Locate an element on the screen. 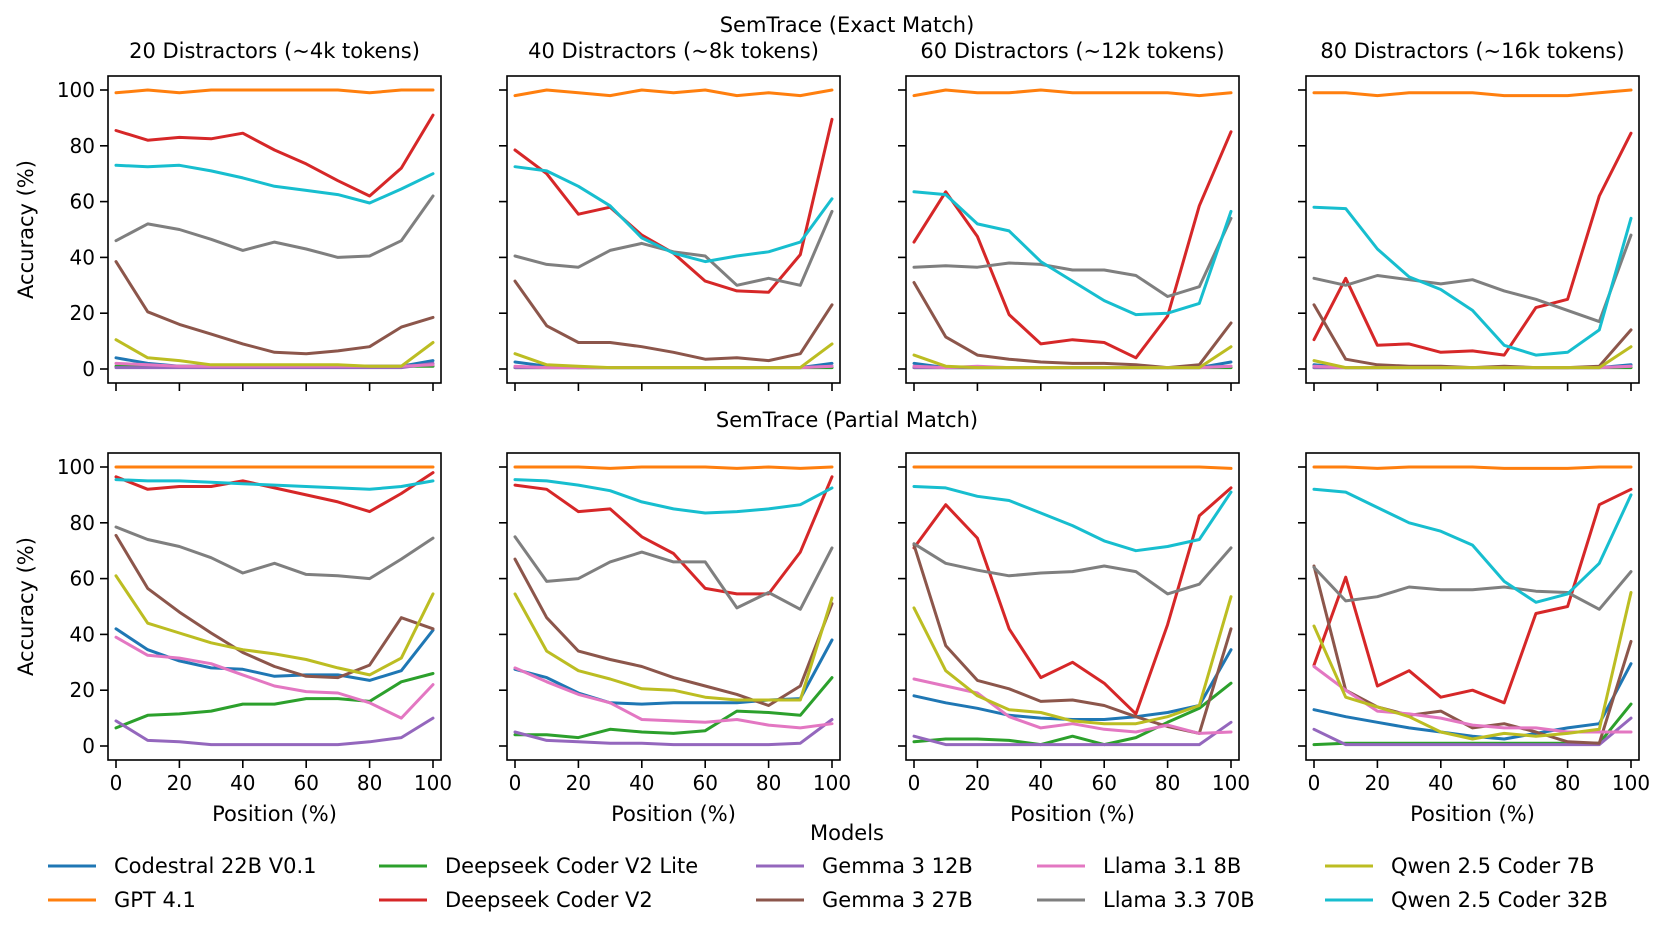  legend-item-gemma-3-12b: Gemma 3 12B is located at coordinates (864, 866).